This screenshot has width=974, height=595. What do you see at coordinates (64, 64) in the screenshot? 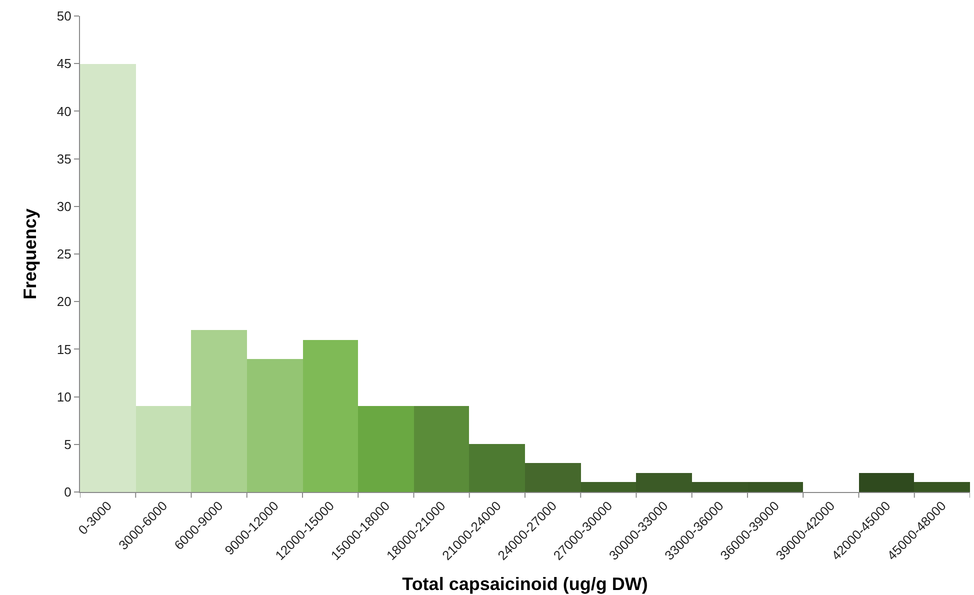
I see `y-tick-label: 45` at bounding box center [64, 64].